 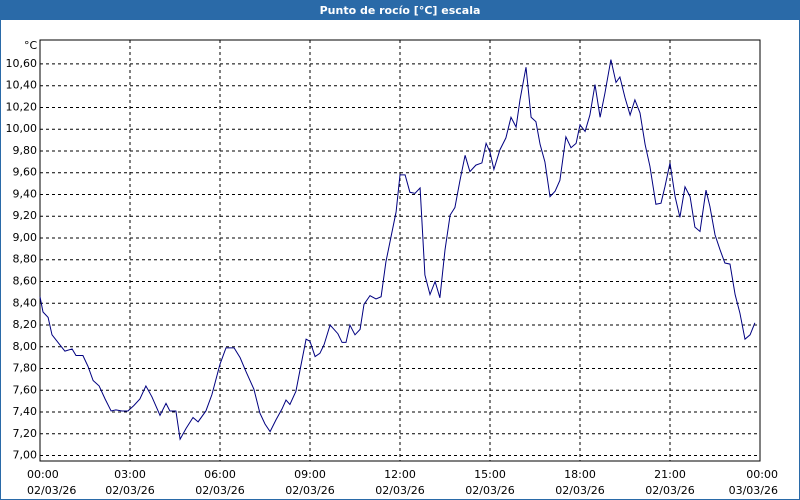 I want to click on y-tick-label: 9,40, so click(x=25, y=193).